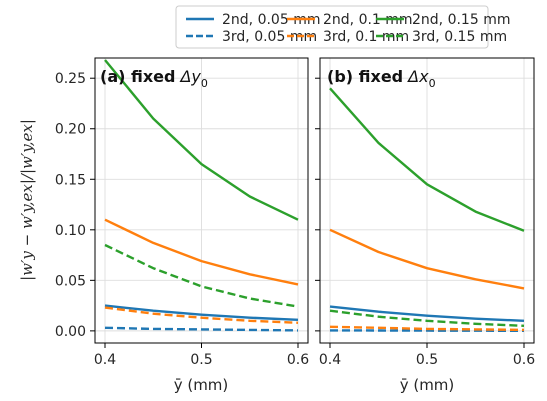 The image size is (547, 401). I want to click on x-axis-label-b: ȳ (mm), so click(427, 385).